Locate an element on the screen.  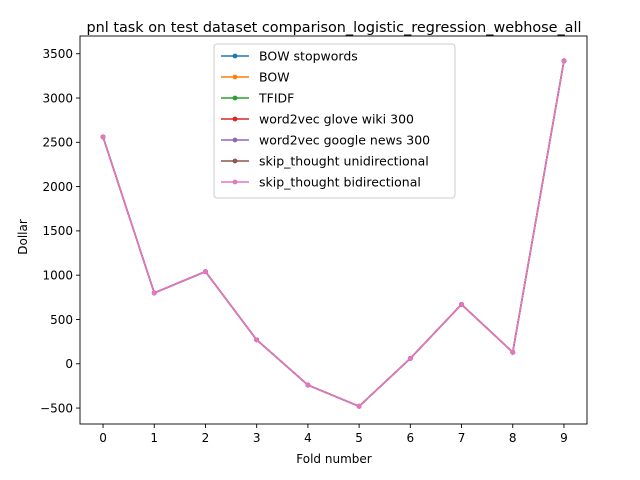
x-tick-label: 4 is located at coordinates (308, 438).